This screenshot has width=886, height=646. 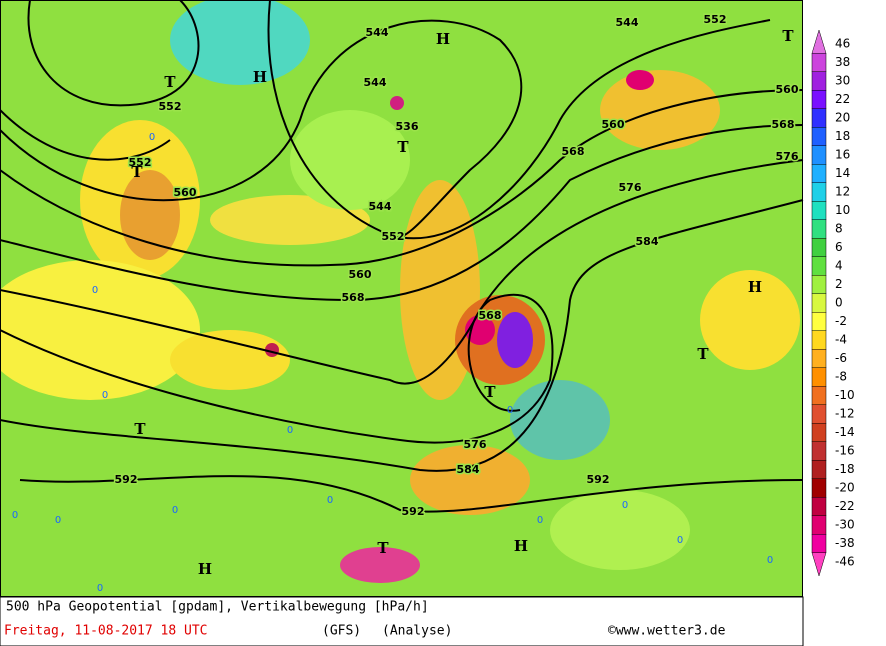 What do you see at coordinates (841, 321) in the screenshot?
I see `legend-label: -2` at bounding box center [841, 321].